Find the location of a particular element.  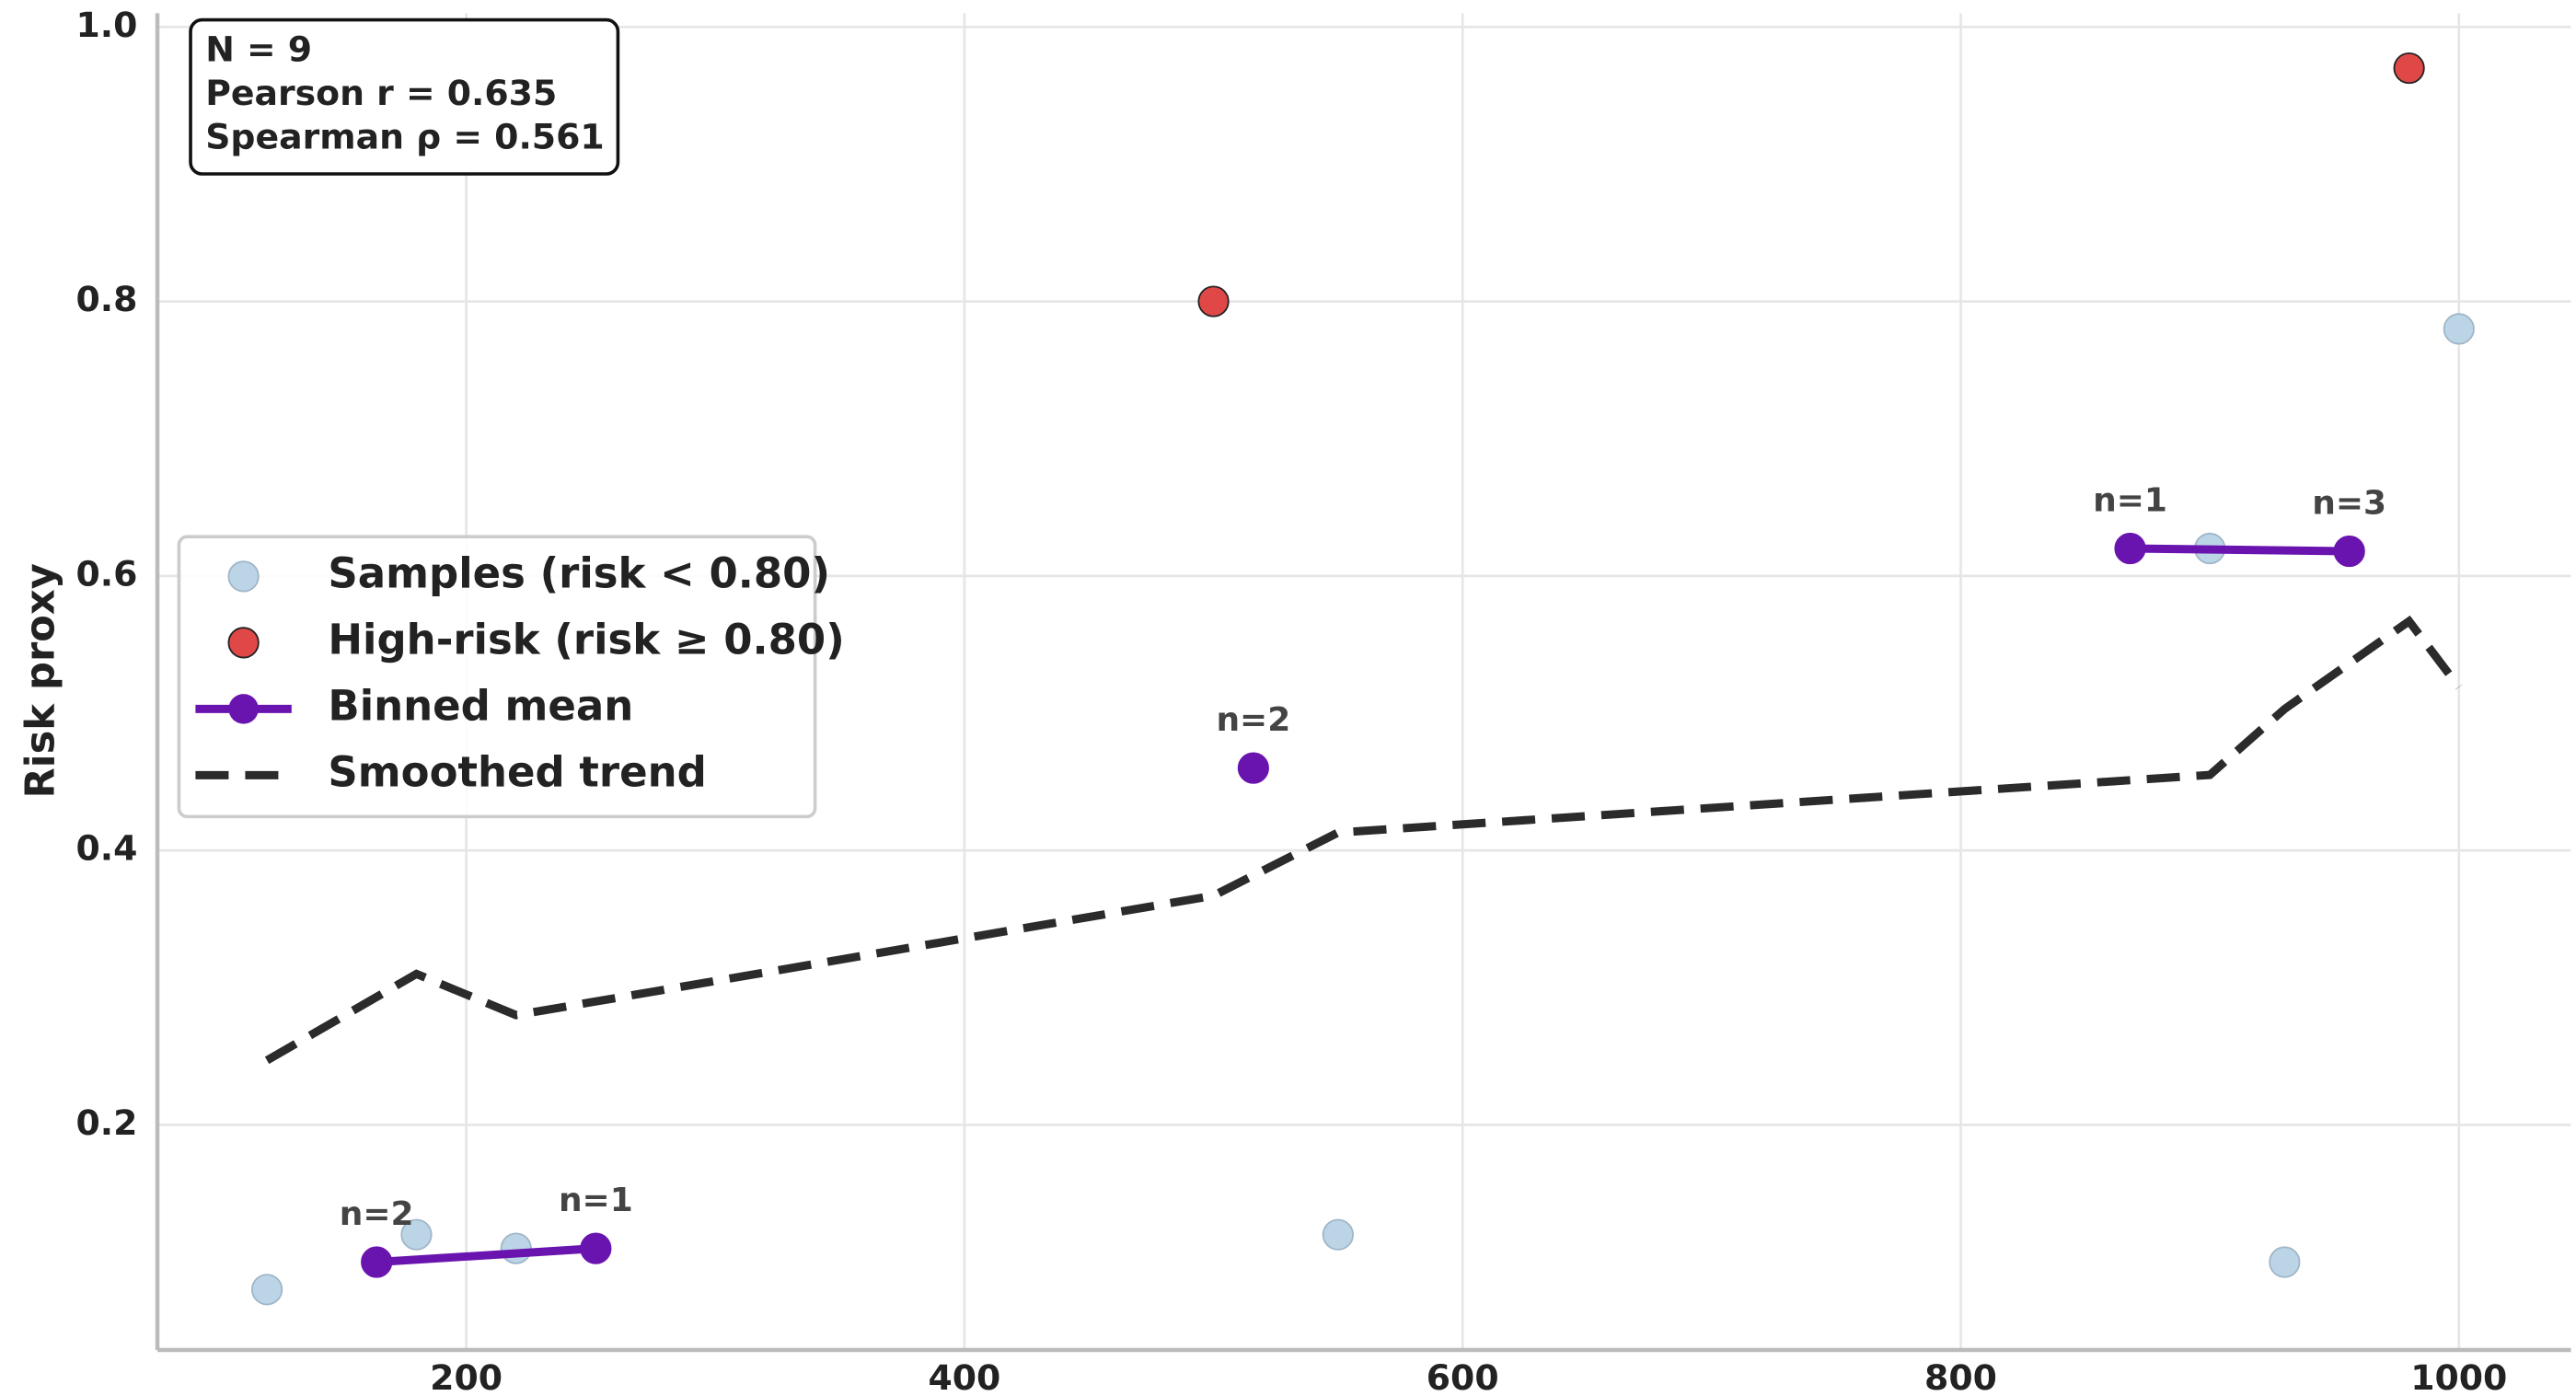

y-tick-label: 0.2 is located at coordinates (106, 1123).